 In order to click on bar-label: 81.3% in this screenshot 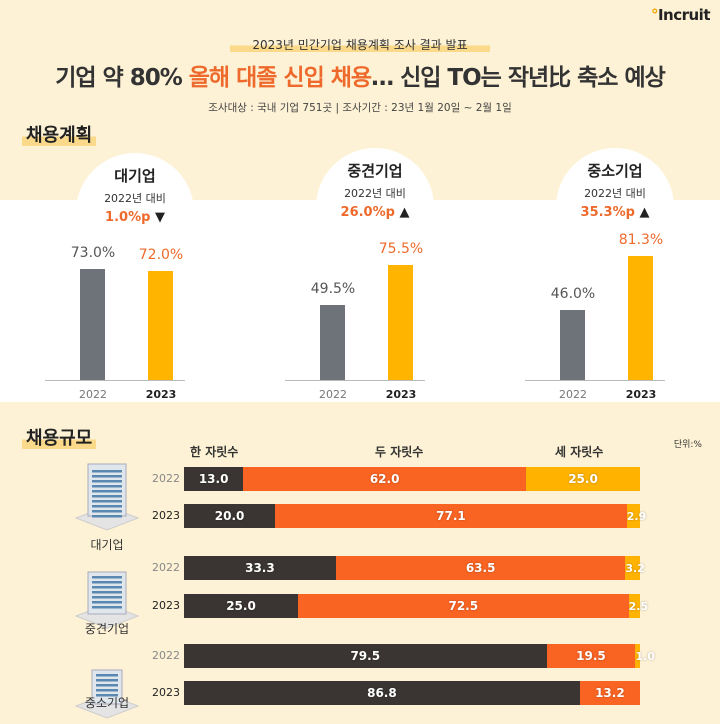, I will do `click(641, 240)`.